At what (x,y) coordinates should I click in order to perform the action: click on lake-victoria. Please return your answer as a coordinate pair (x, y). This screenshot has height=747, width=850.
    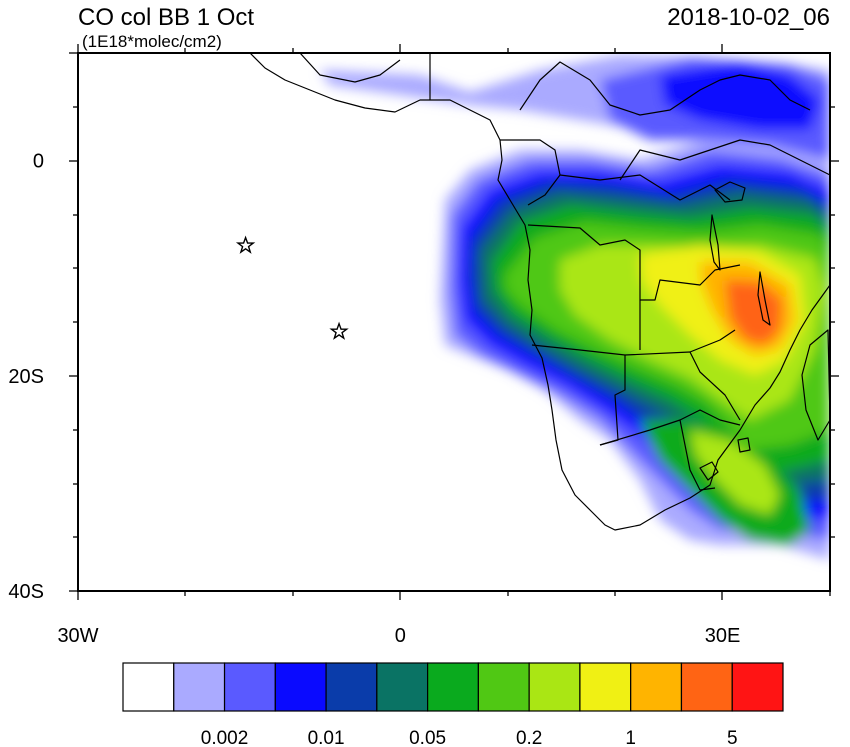
    Looking at the image, I should click on (730, 192).